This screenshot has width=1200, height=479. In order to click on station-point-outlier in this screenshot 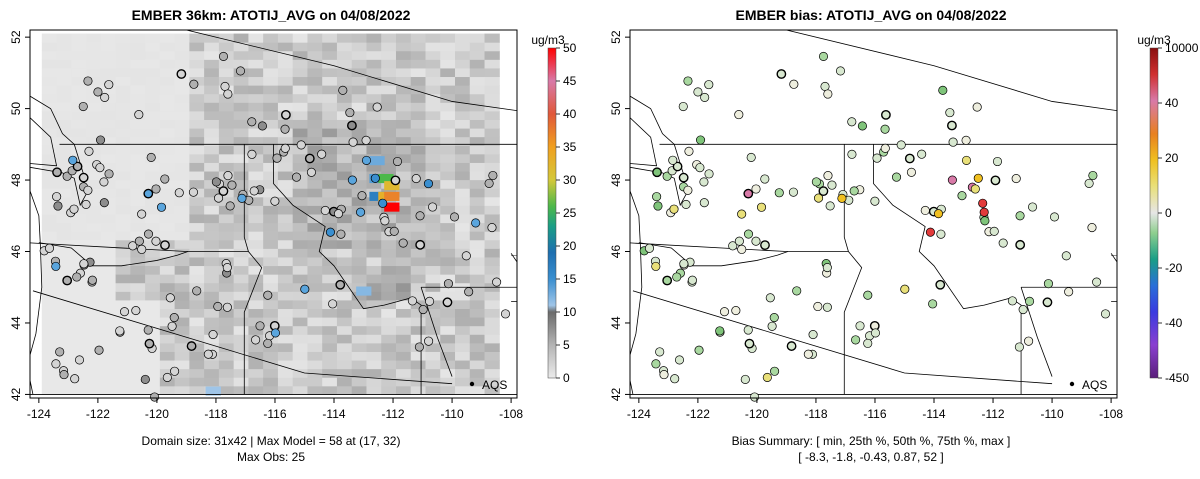, I will do `click(984, 212)`.